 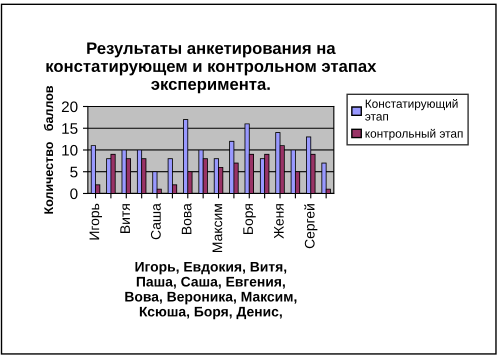 What do you see at coordinates (70, 106) in the screenshot?
I see `y-tick-label: 20` at bounding box center [70, 106].